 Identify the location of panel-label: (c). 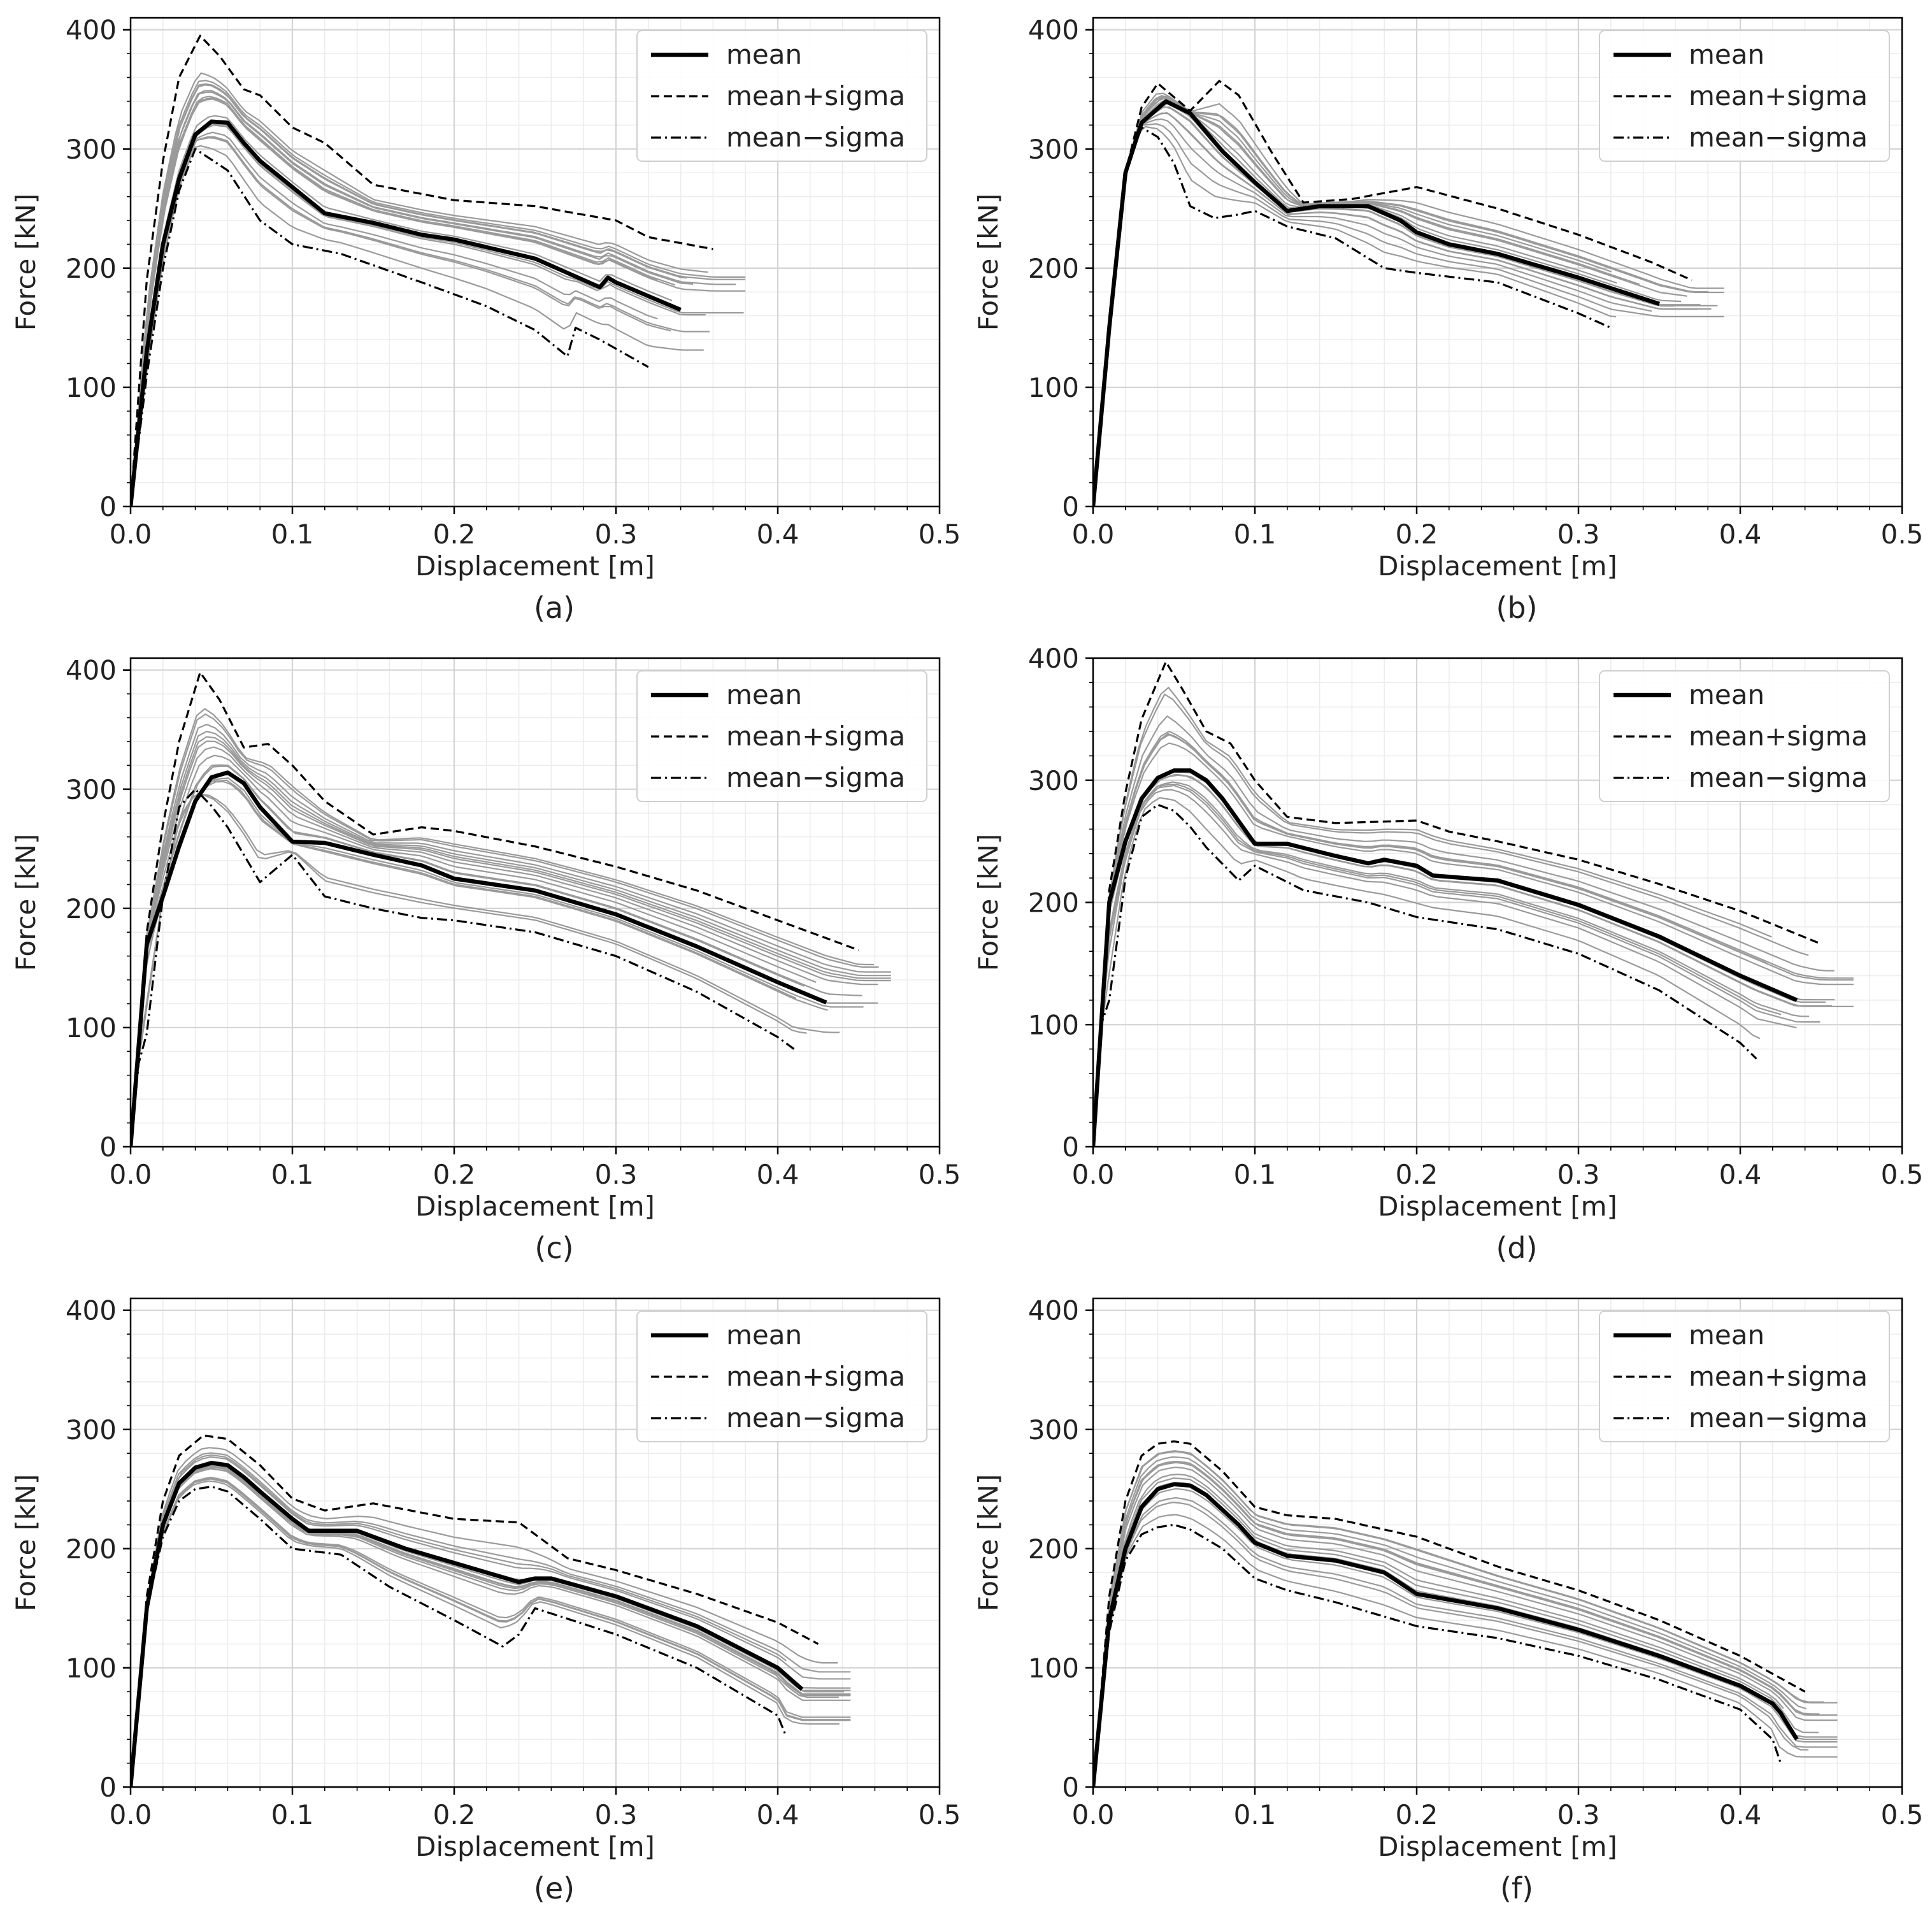
(553, 1248).